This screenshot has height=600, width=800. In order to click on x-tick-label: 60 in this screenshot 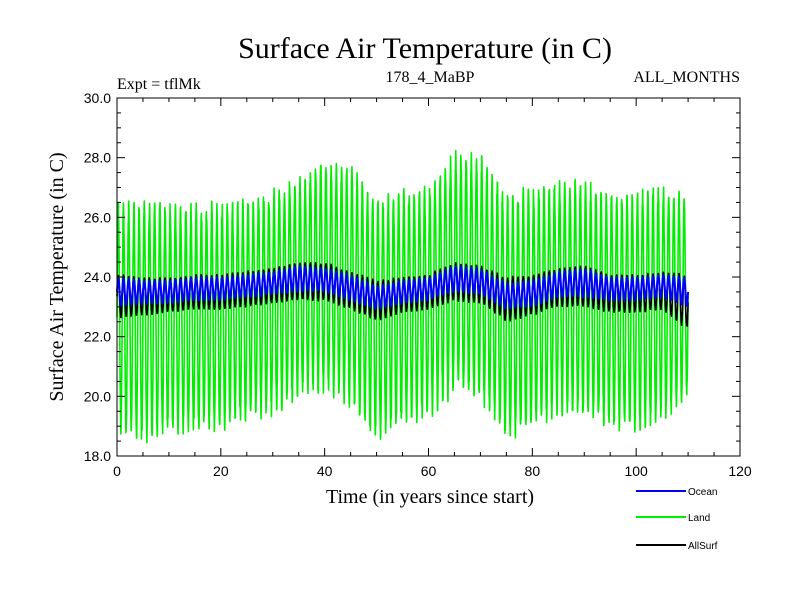, I will do `click(429, 471)`.